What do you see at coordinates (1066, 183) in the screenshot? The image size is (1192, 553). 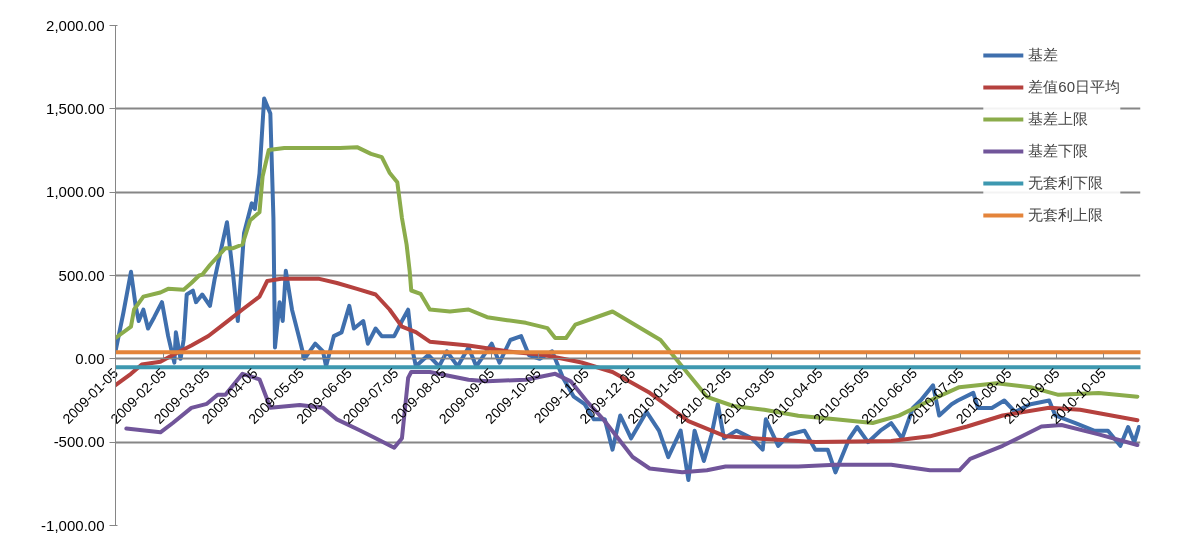 I see `legend-label: 无套利下限` at bounding box center [1066, 183].